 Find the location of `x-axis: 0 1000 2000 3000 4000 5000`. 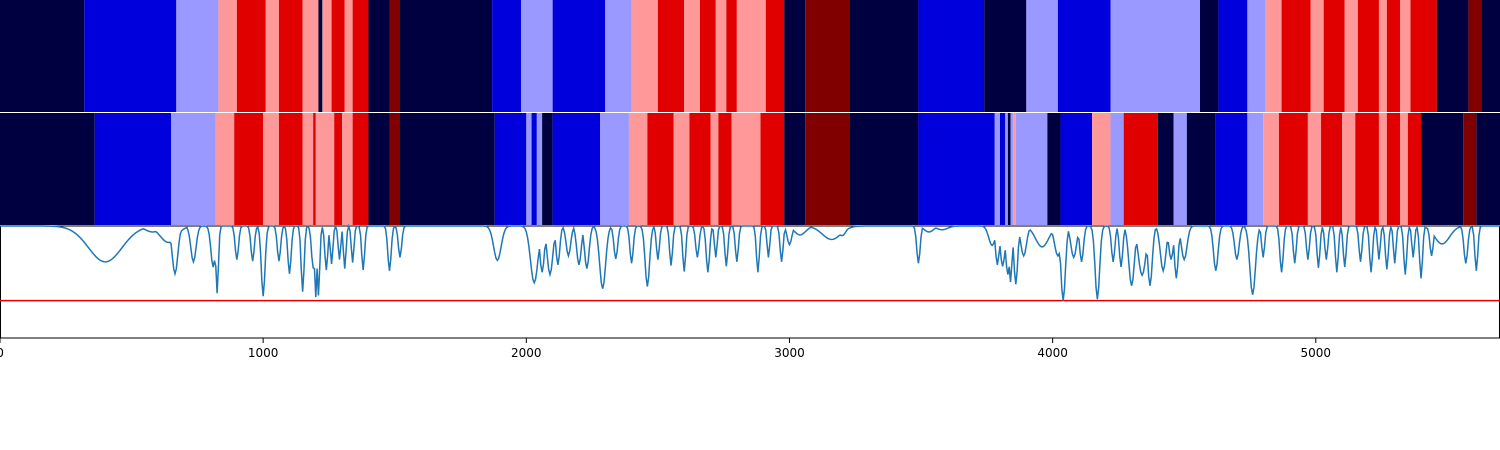

x-axis: 0 1000 2000 3000 4000 5000 is located at coordinates (665, 349).